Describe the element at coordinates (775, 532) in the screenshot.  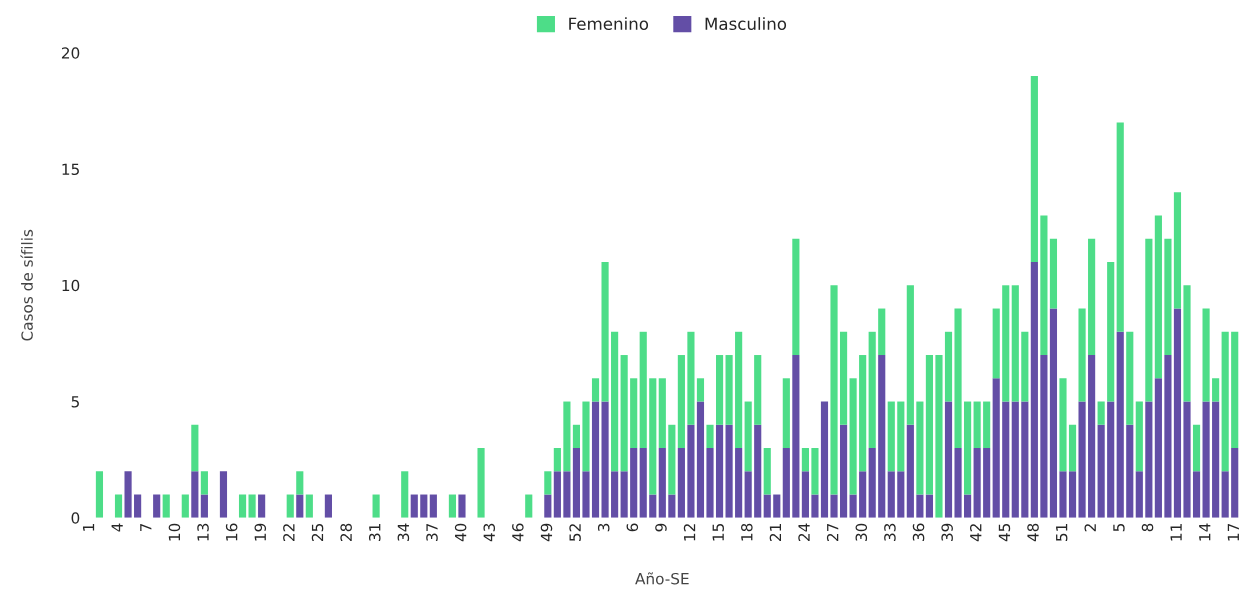
I see `x-tick-label: 21` at that location.